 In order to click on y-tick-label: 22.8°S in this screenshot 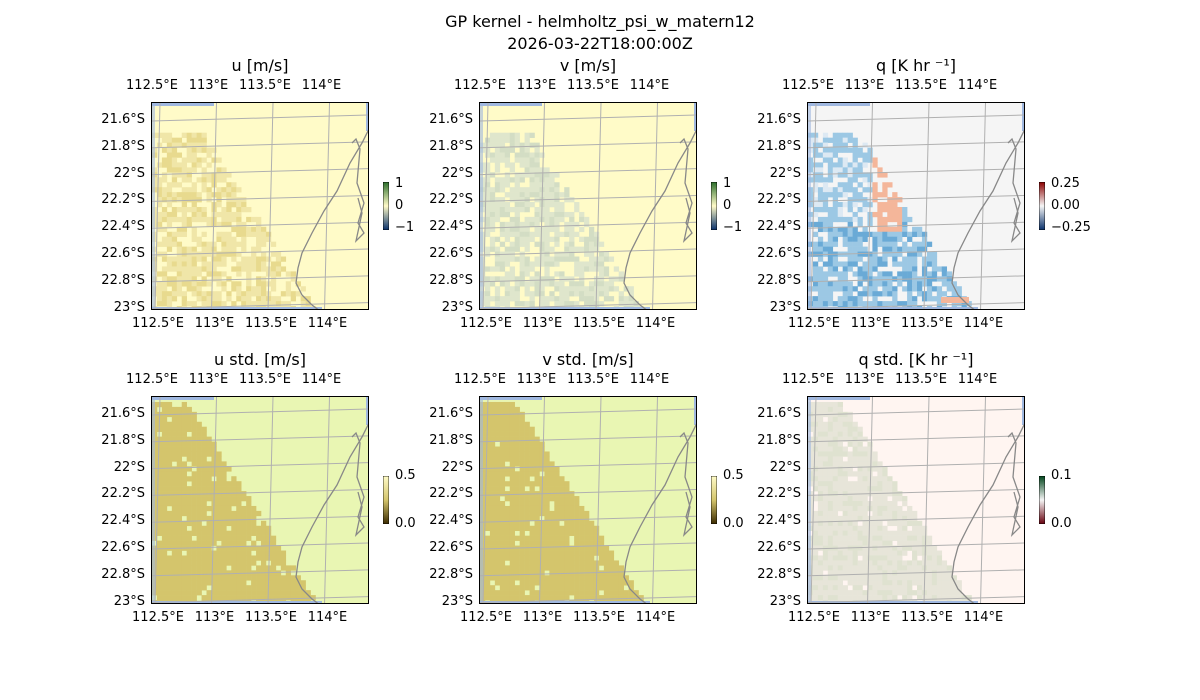, I will do `click(123, 574)`.